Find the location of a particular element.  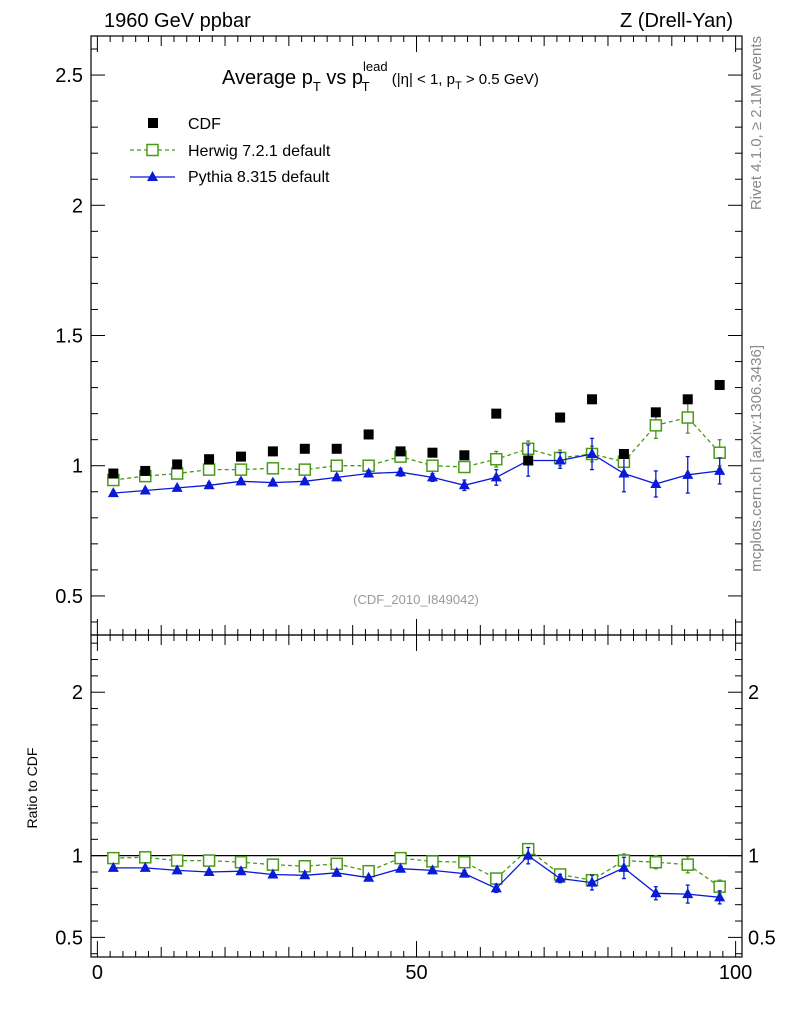

energy-label: 1960 GeV ppbar is located at coordinates (177, 21).